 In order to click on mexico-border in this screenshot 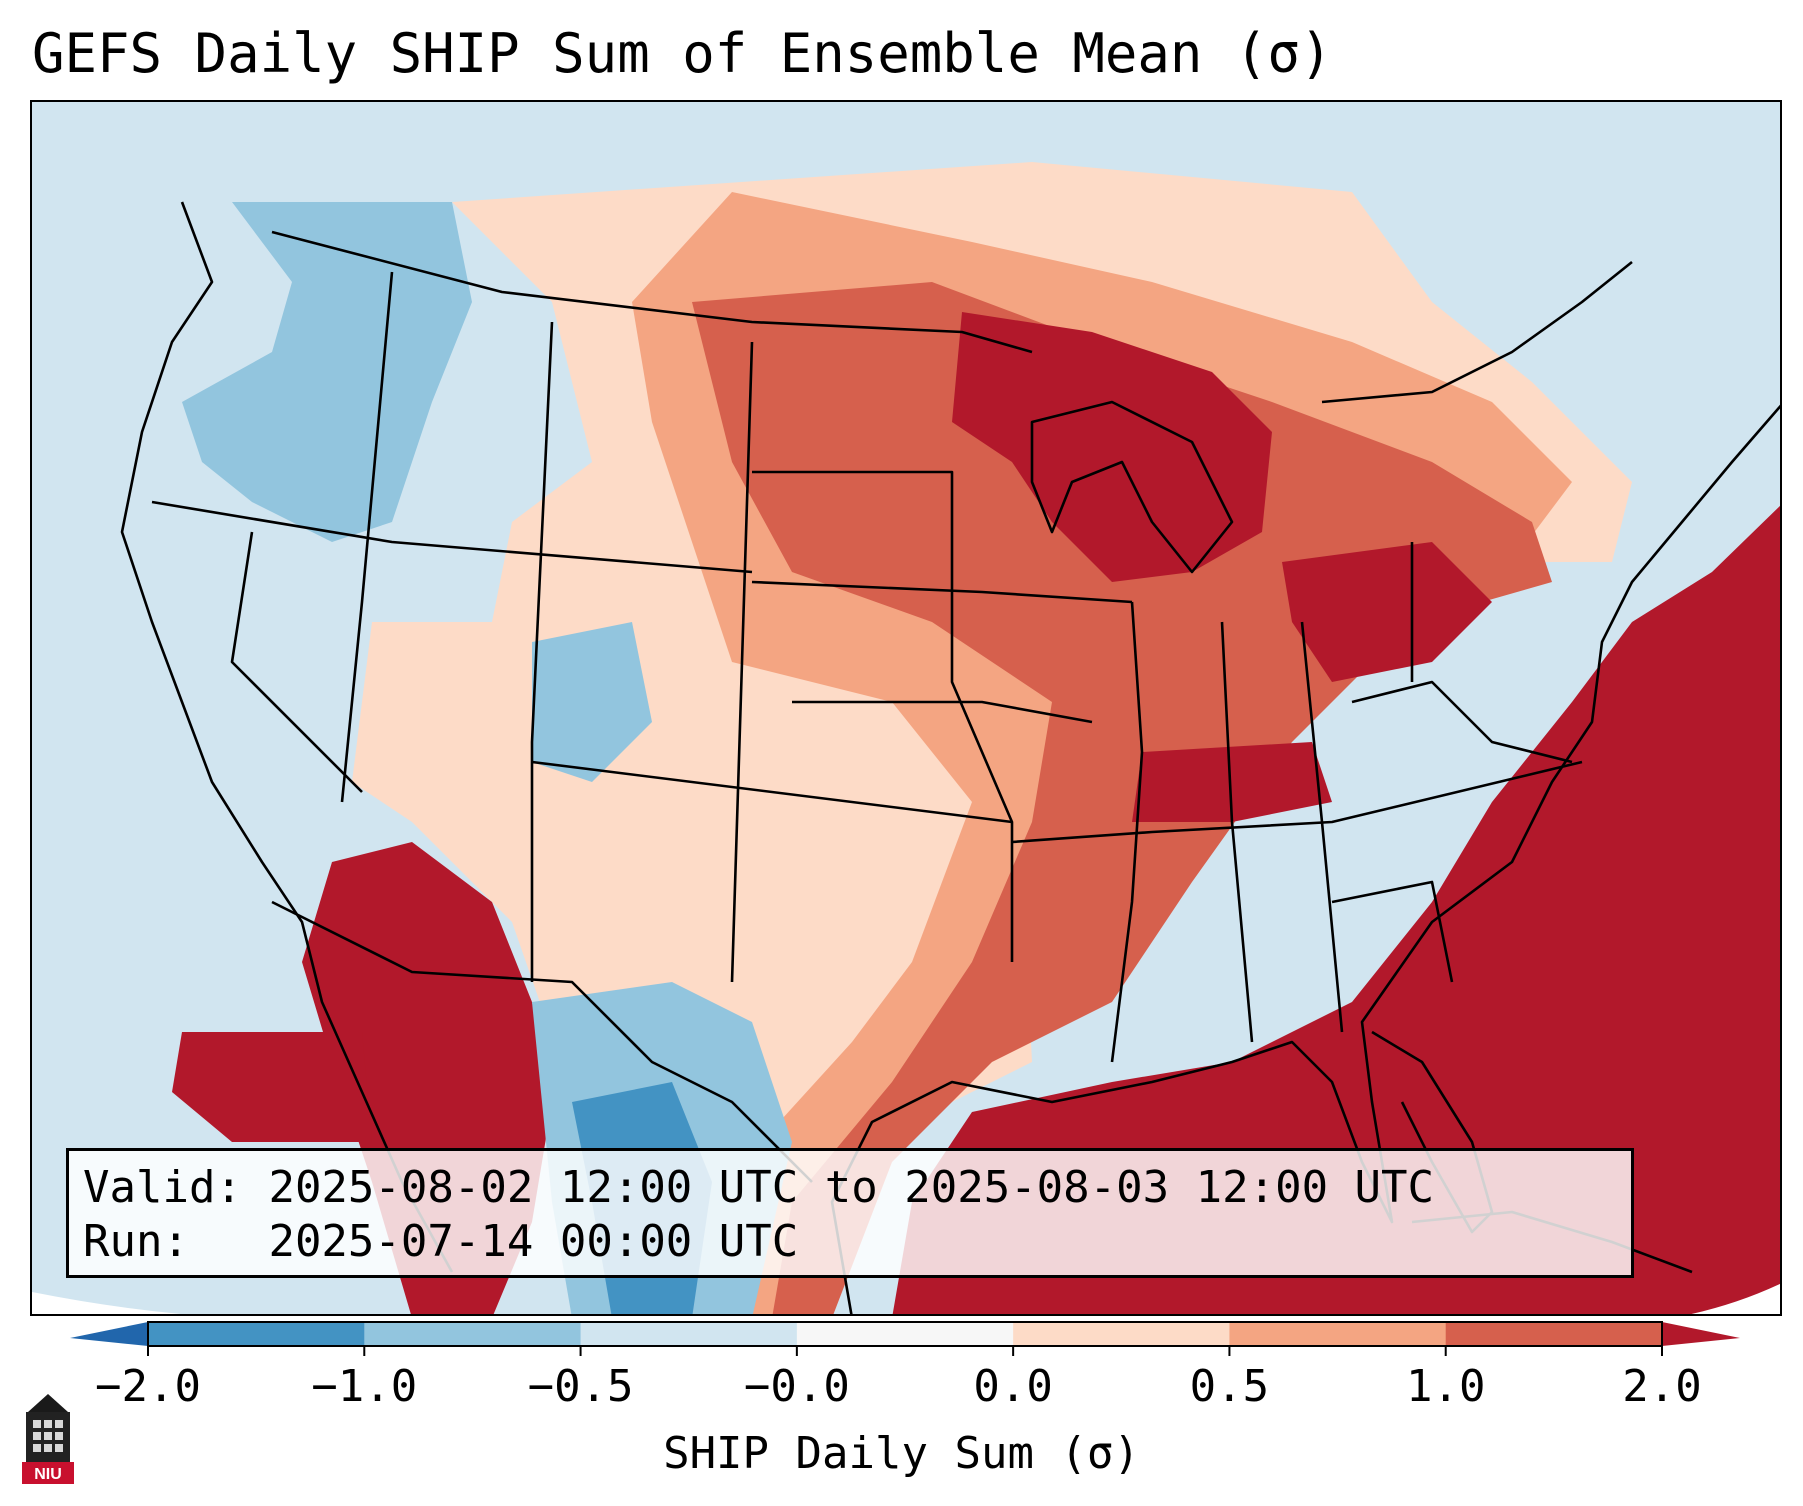, I will do `click(542, 1041)`.